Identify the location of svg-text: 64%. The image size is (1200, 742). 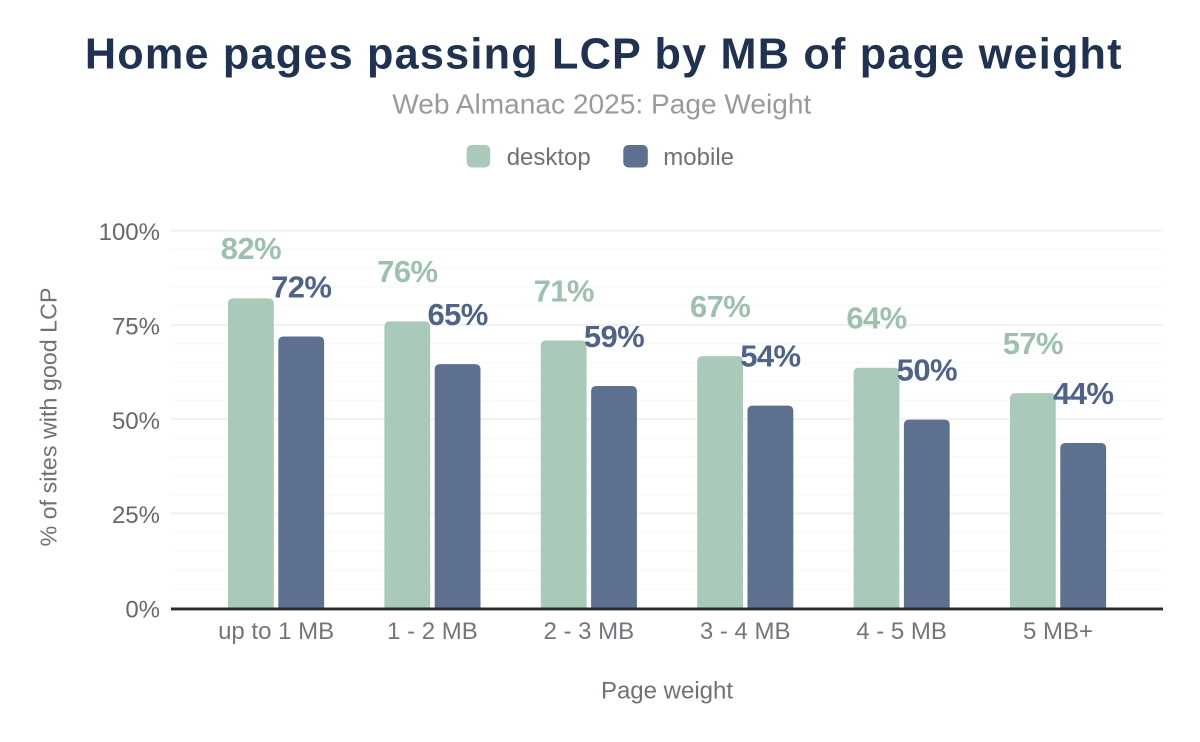
(876, 318).